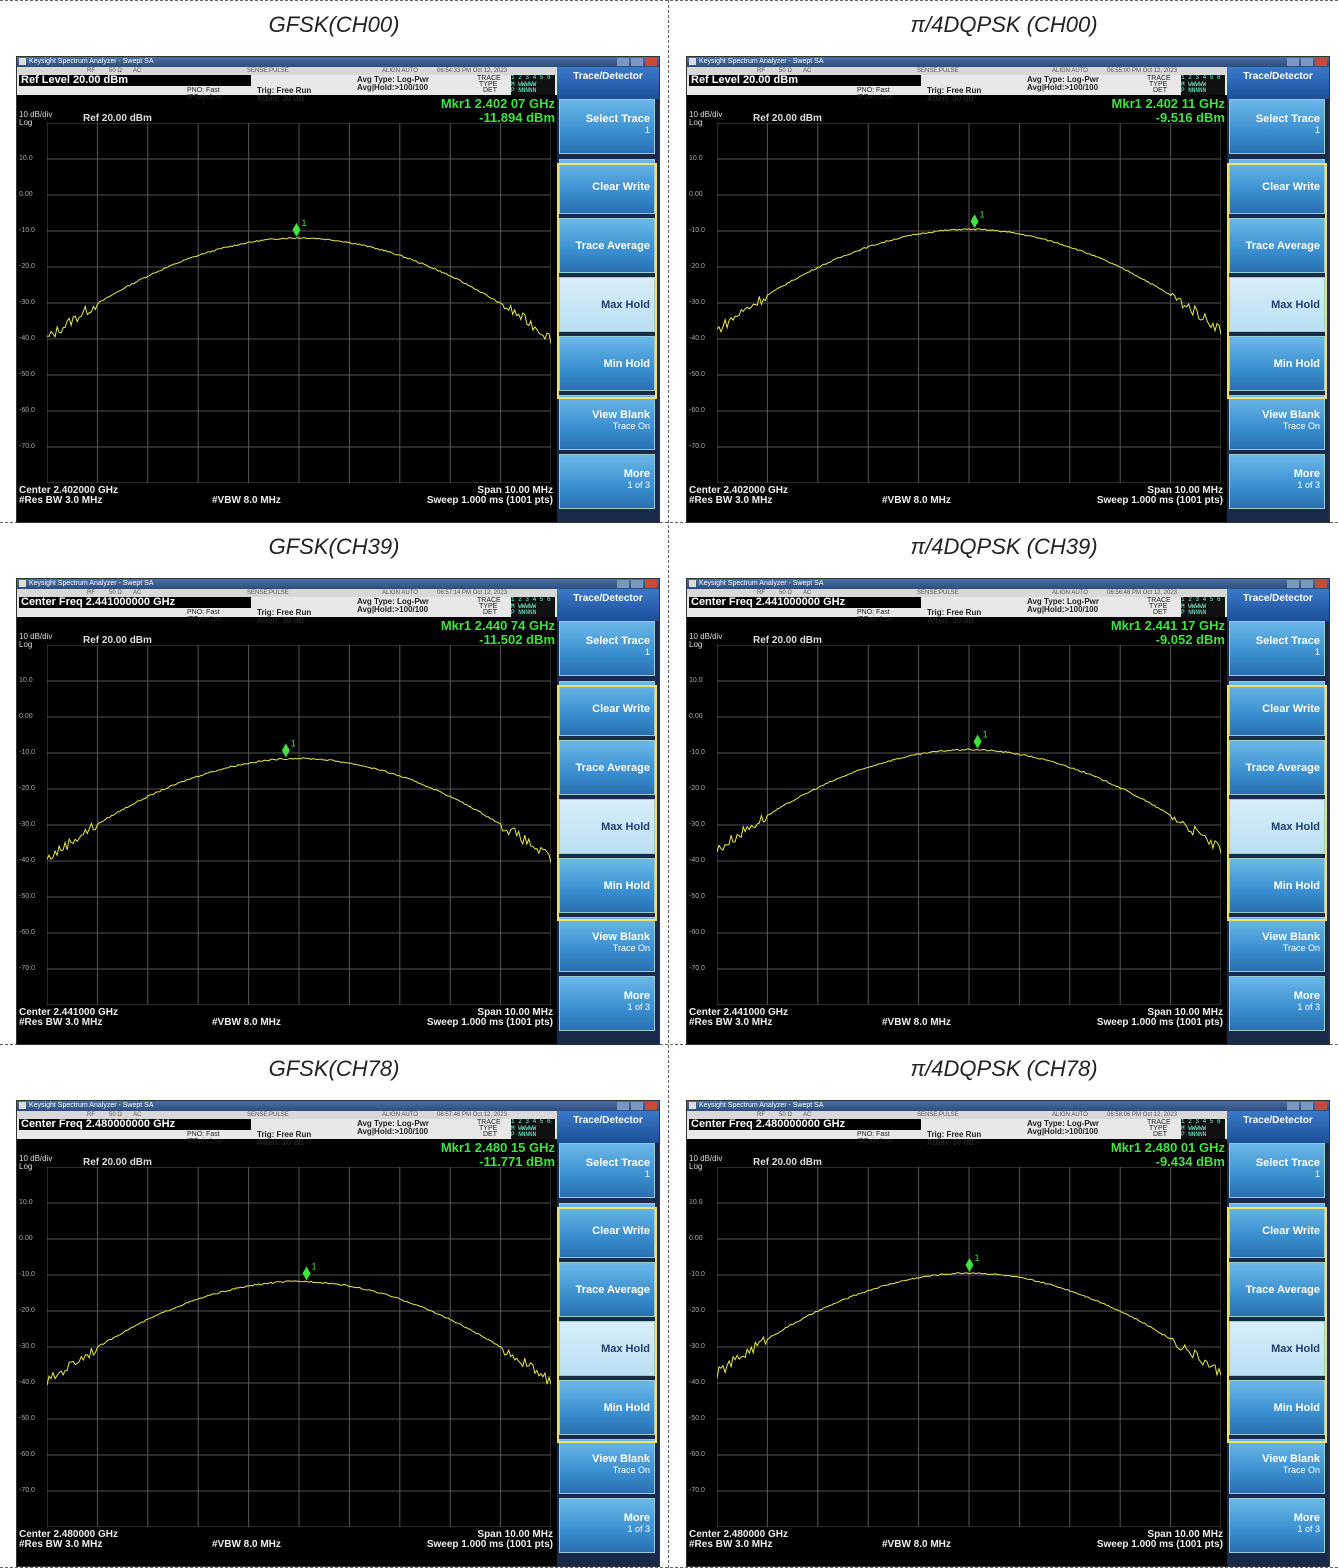 The height and width of the screenshot is (1568, 1338). I want to click on center-frequency: Center 2.441000 GHz, so click(68, 1012).